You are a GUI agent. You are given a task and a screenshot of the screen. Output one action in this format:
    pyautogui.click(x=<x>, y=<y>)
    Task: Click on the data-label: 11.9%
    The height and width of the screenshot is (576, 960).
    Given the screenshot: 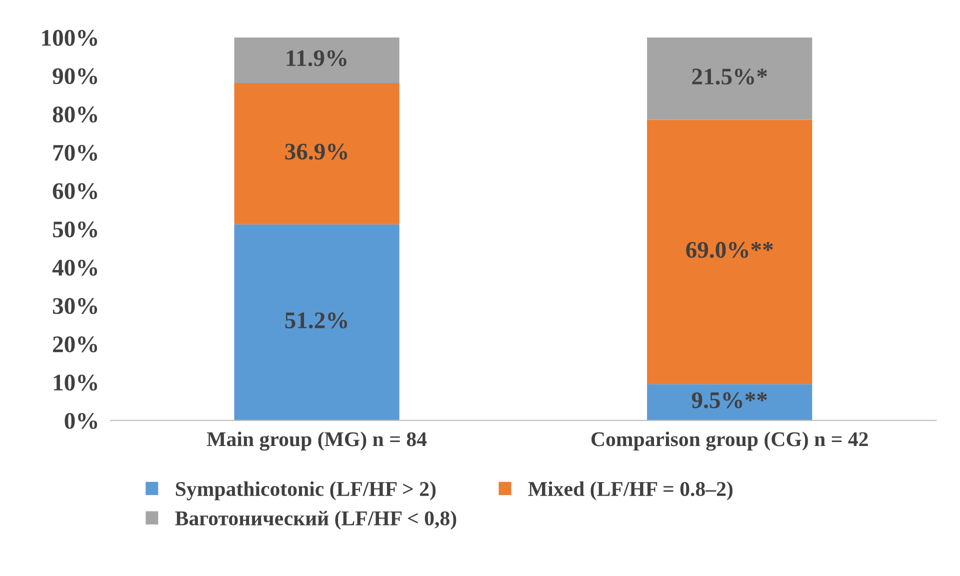 What is the action you would take?
    pyautogui.click(x=316, y=58)
    